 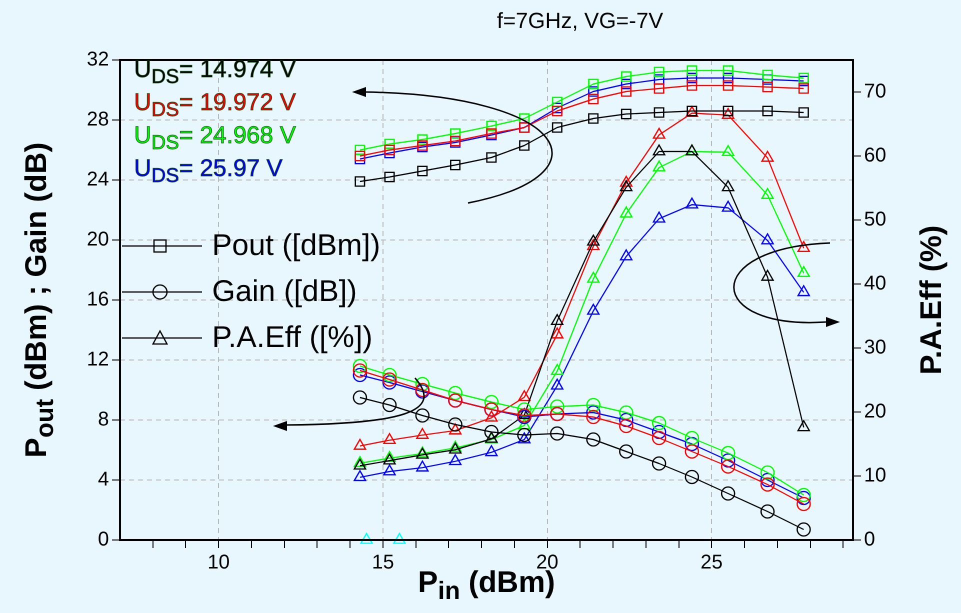 I want to click on y-tick-label: 24, so click(x=97, y=179).